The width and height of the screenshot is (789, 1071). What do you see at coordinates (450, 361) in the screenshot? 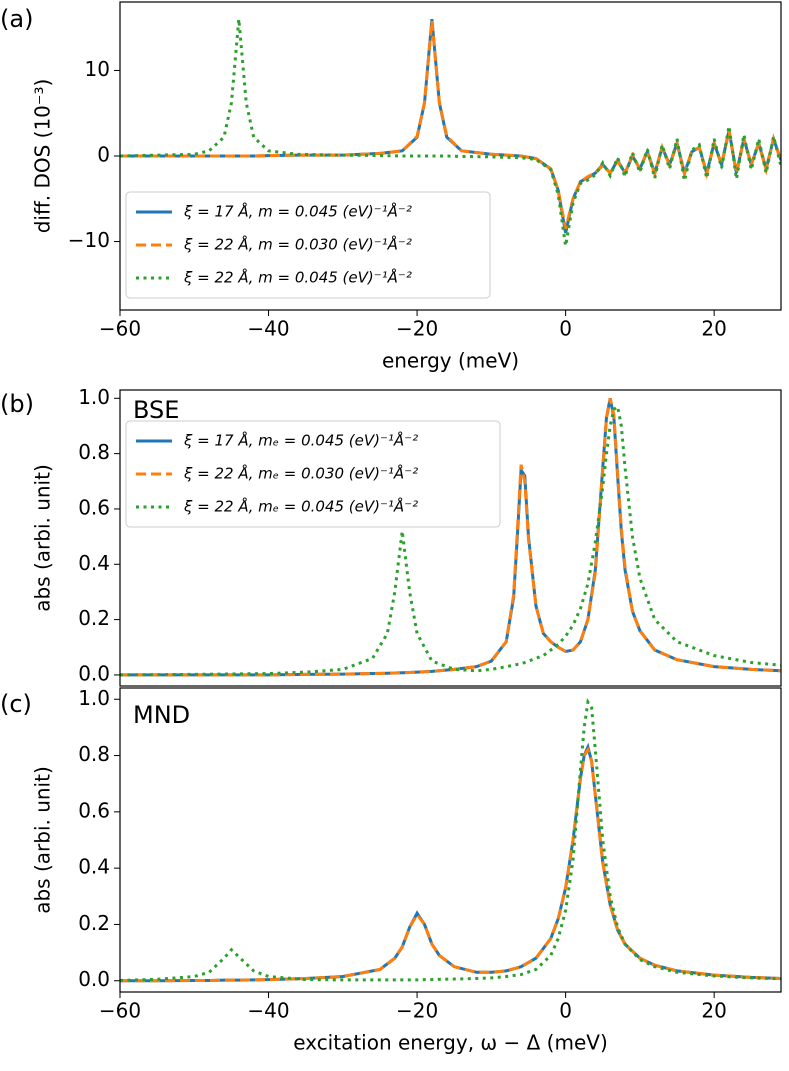
I see `x-axis-label: energy (meV)` at bounding box center [450, 361].